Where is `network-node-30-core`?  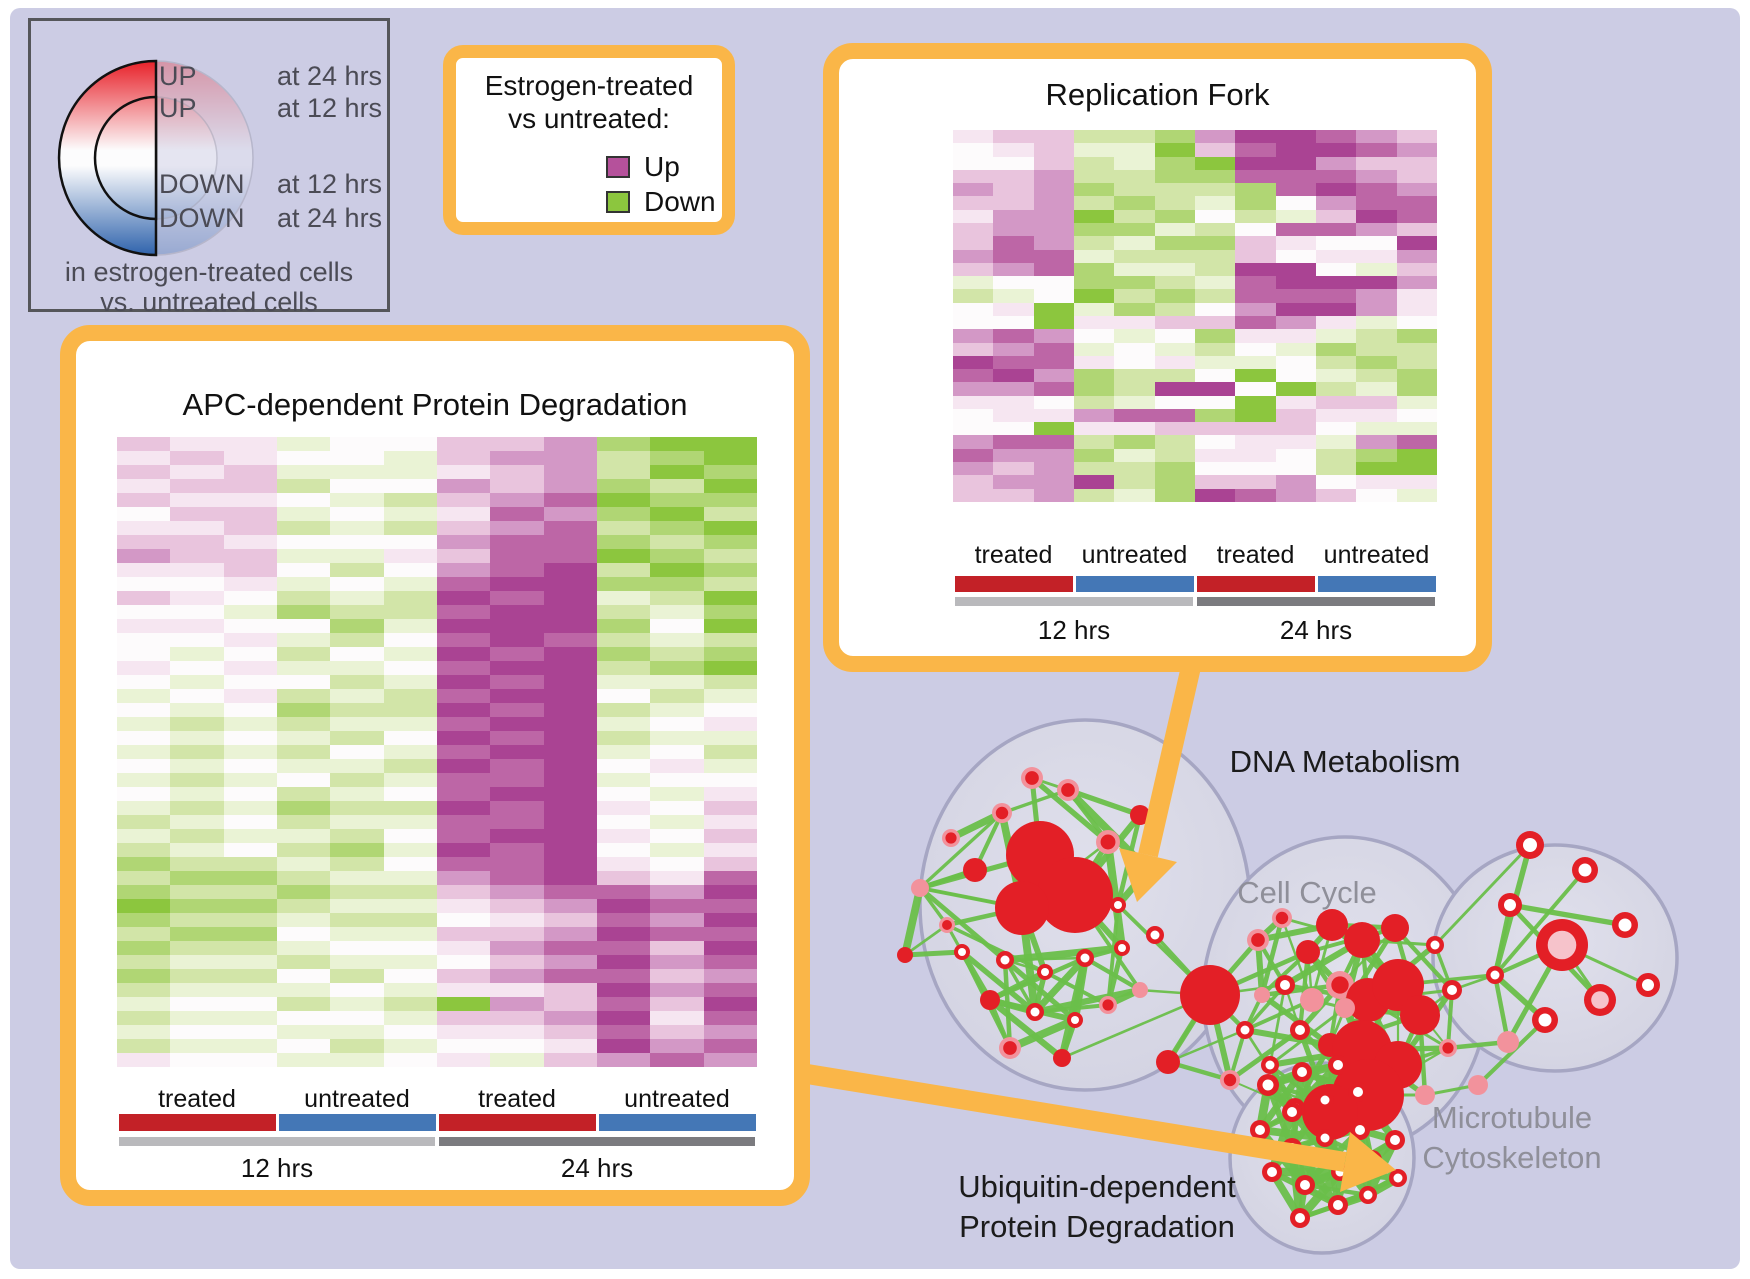 network-node-30-core is located at coordinates (1258, 940).